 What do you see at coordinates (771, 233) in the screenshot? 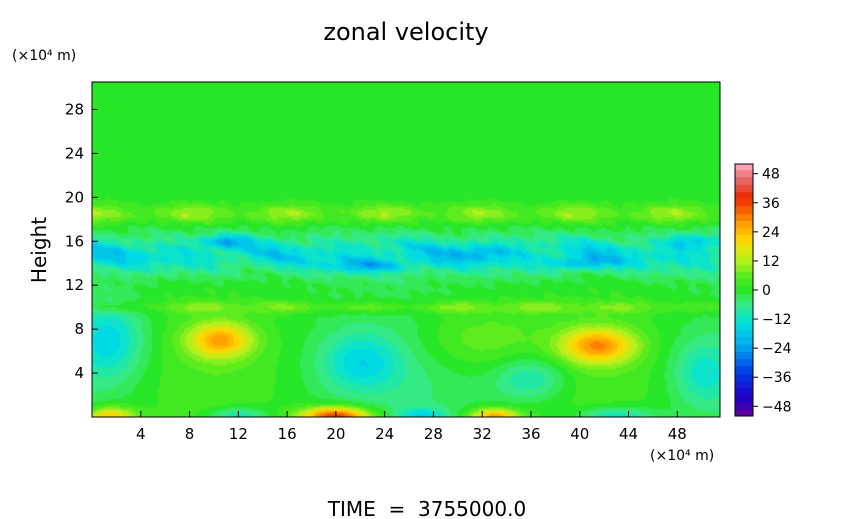
I see `colorbar-tick-label: 24` at bounding box center [771, 233].